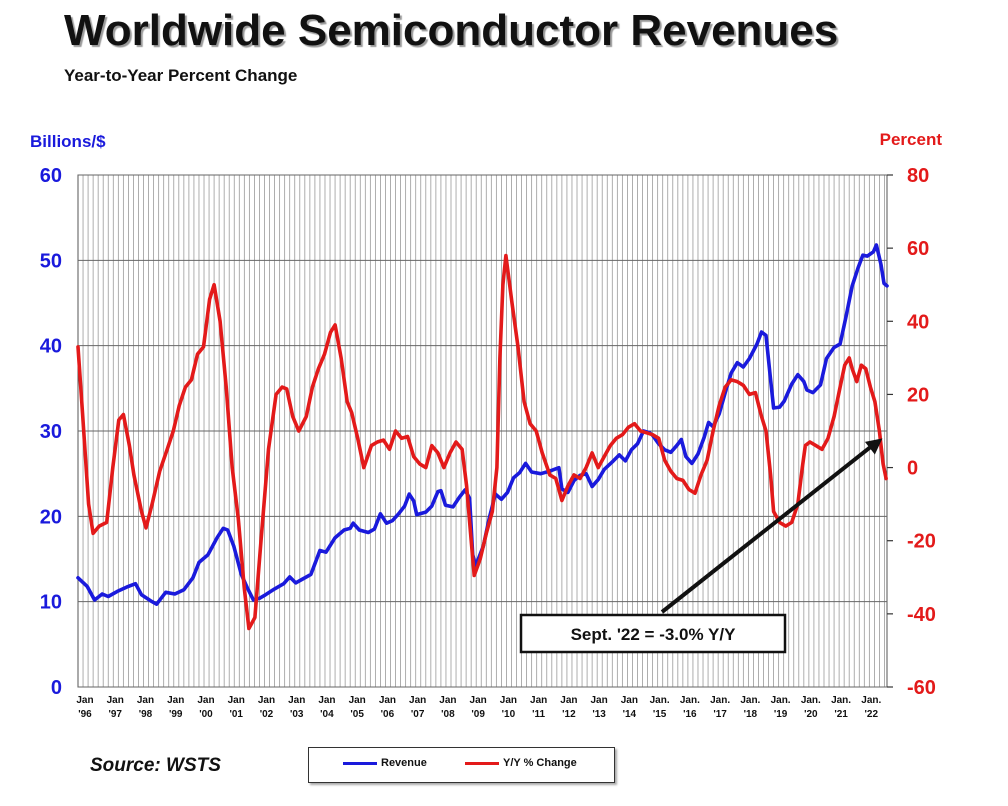 This screenshot has height=806, width=1008. Describe the element at coordinates (538, 714) in the screenshot. I see `x-tick-label-year: '11` at that location.